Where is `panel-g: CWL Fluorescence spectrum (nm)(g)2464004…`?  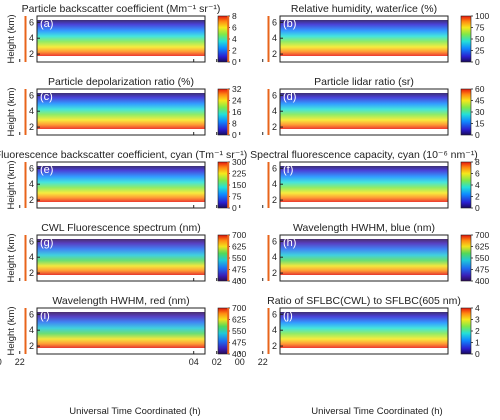 panel-g: CWL Fluorescence spectrum (nm)(g)2464004… is located at coordinates (132, 254).